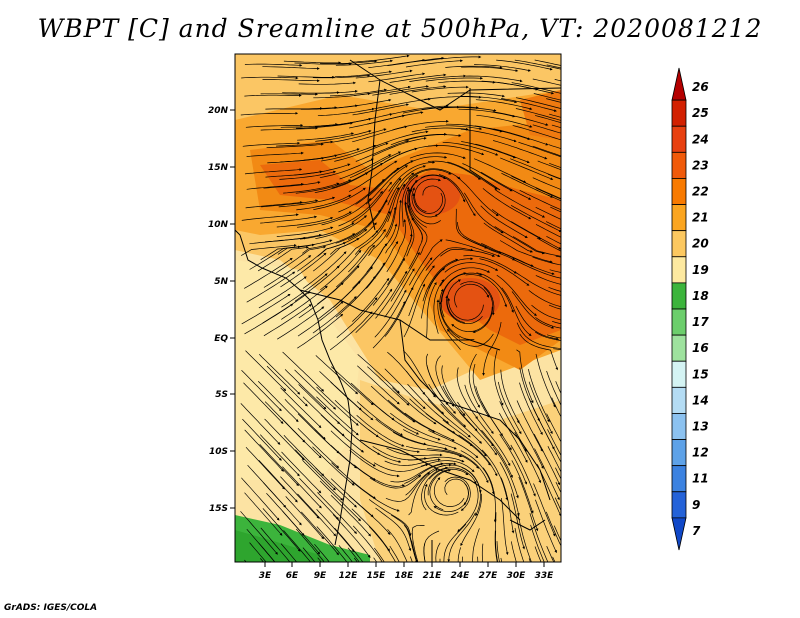 This screenshot has height=618, width=800. Describe the element at coordinates (218, 225) in the screenshot. I see `lat-tick-label: 10N` at that location.